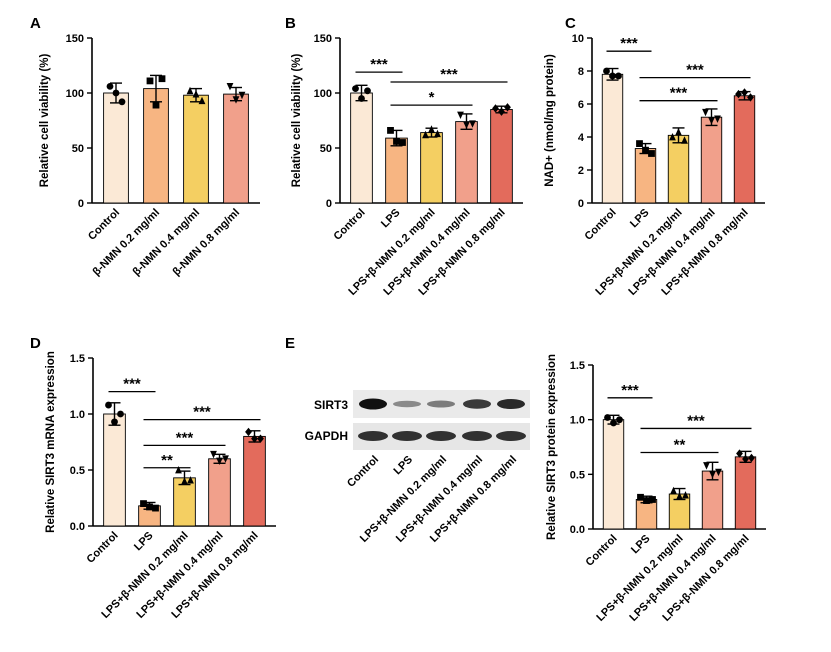 This screenshot has height=652, width=831. I want to click on panel-letter-c: C, so click(570, 23).